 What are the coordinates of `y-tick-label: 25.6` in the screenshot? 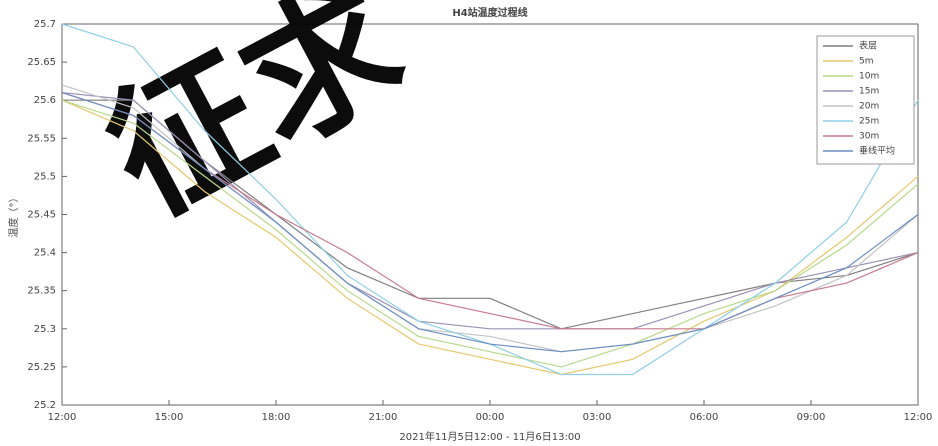 It's located at (45, 100).